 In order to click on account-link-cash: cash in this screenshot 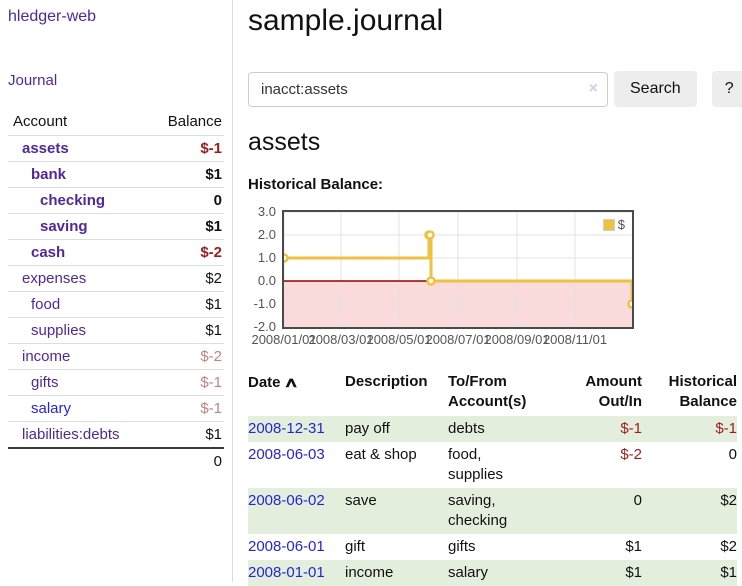, I will do `click(48, 252)`.